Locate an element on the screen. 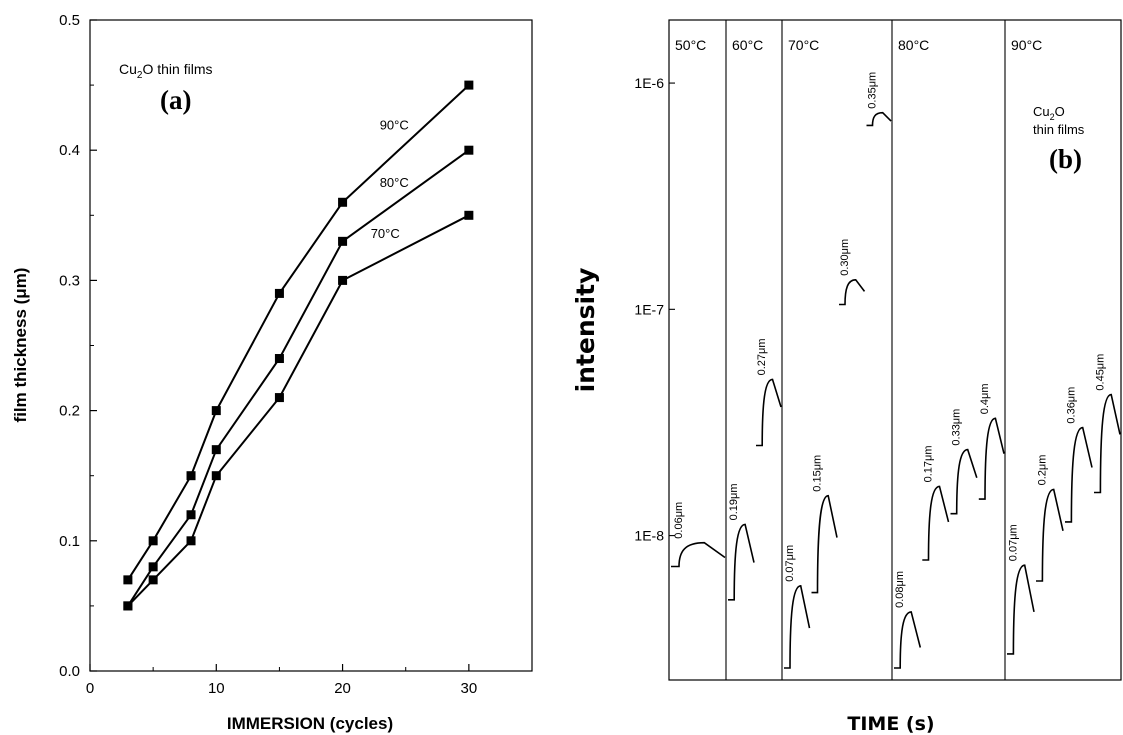 The image size is (1123, 735). panel-a-x-tick-label: 30 is located at coordinates (469, 688).